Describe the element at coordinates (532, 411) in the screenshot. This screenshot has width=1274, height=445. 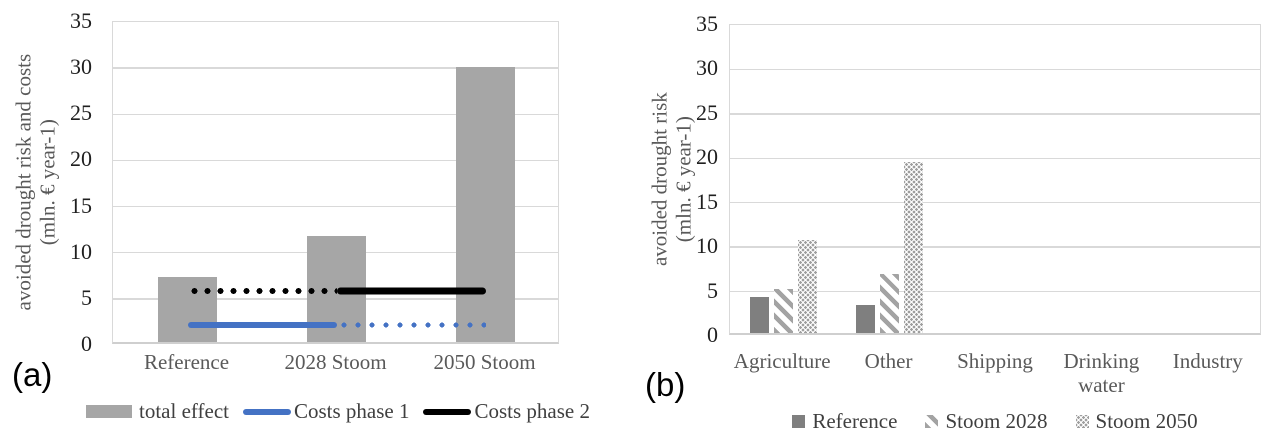
I see `legend-label: Costs phase 2` at that location.